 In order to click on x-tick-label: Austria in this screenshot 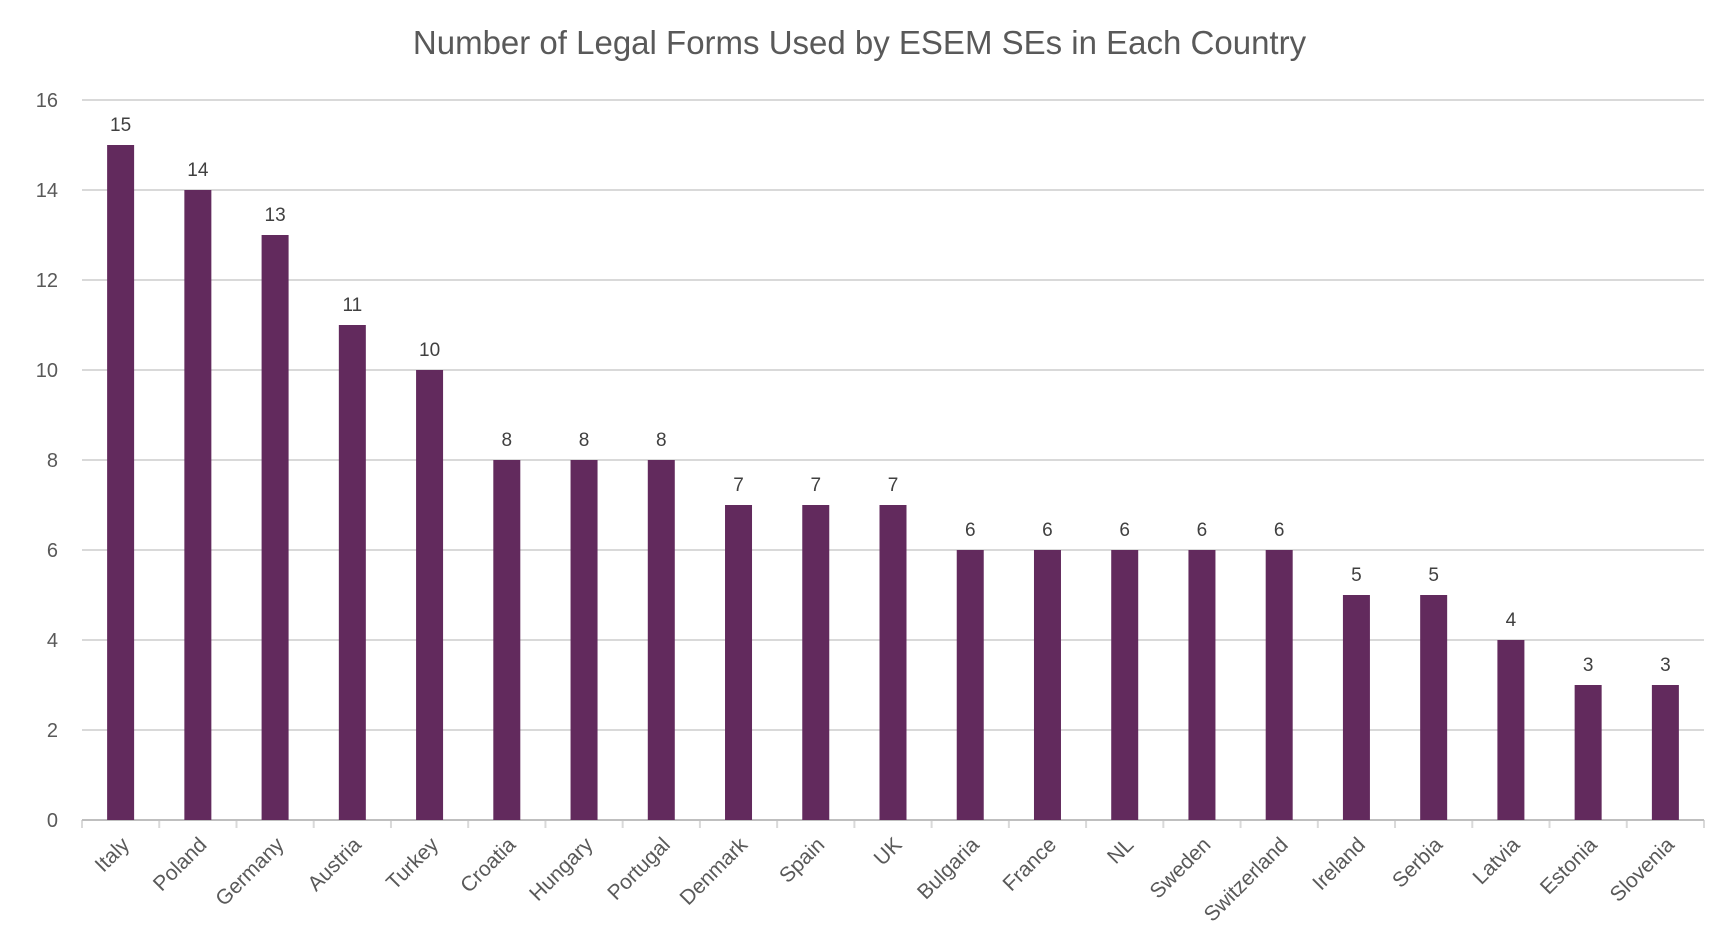, I will do `click(334, 864)`.